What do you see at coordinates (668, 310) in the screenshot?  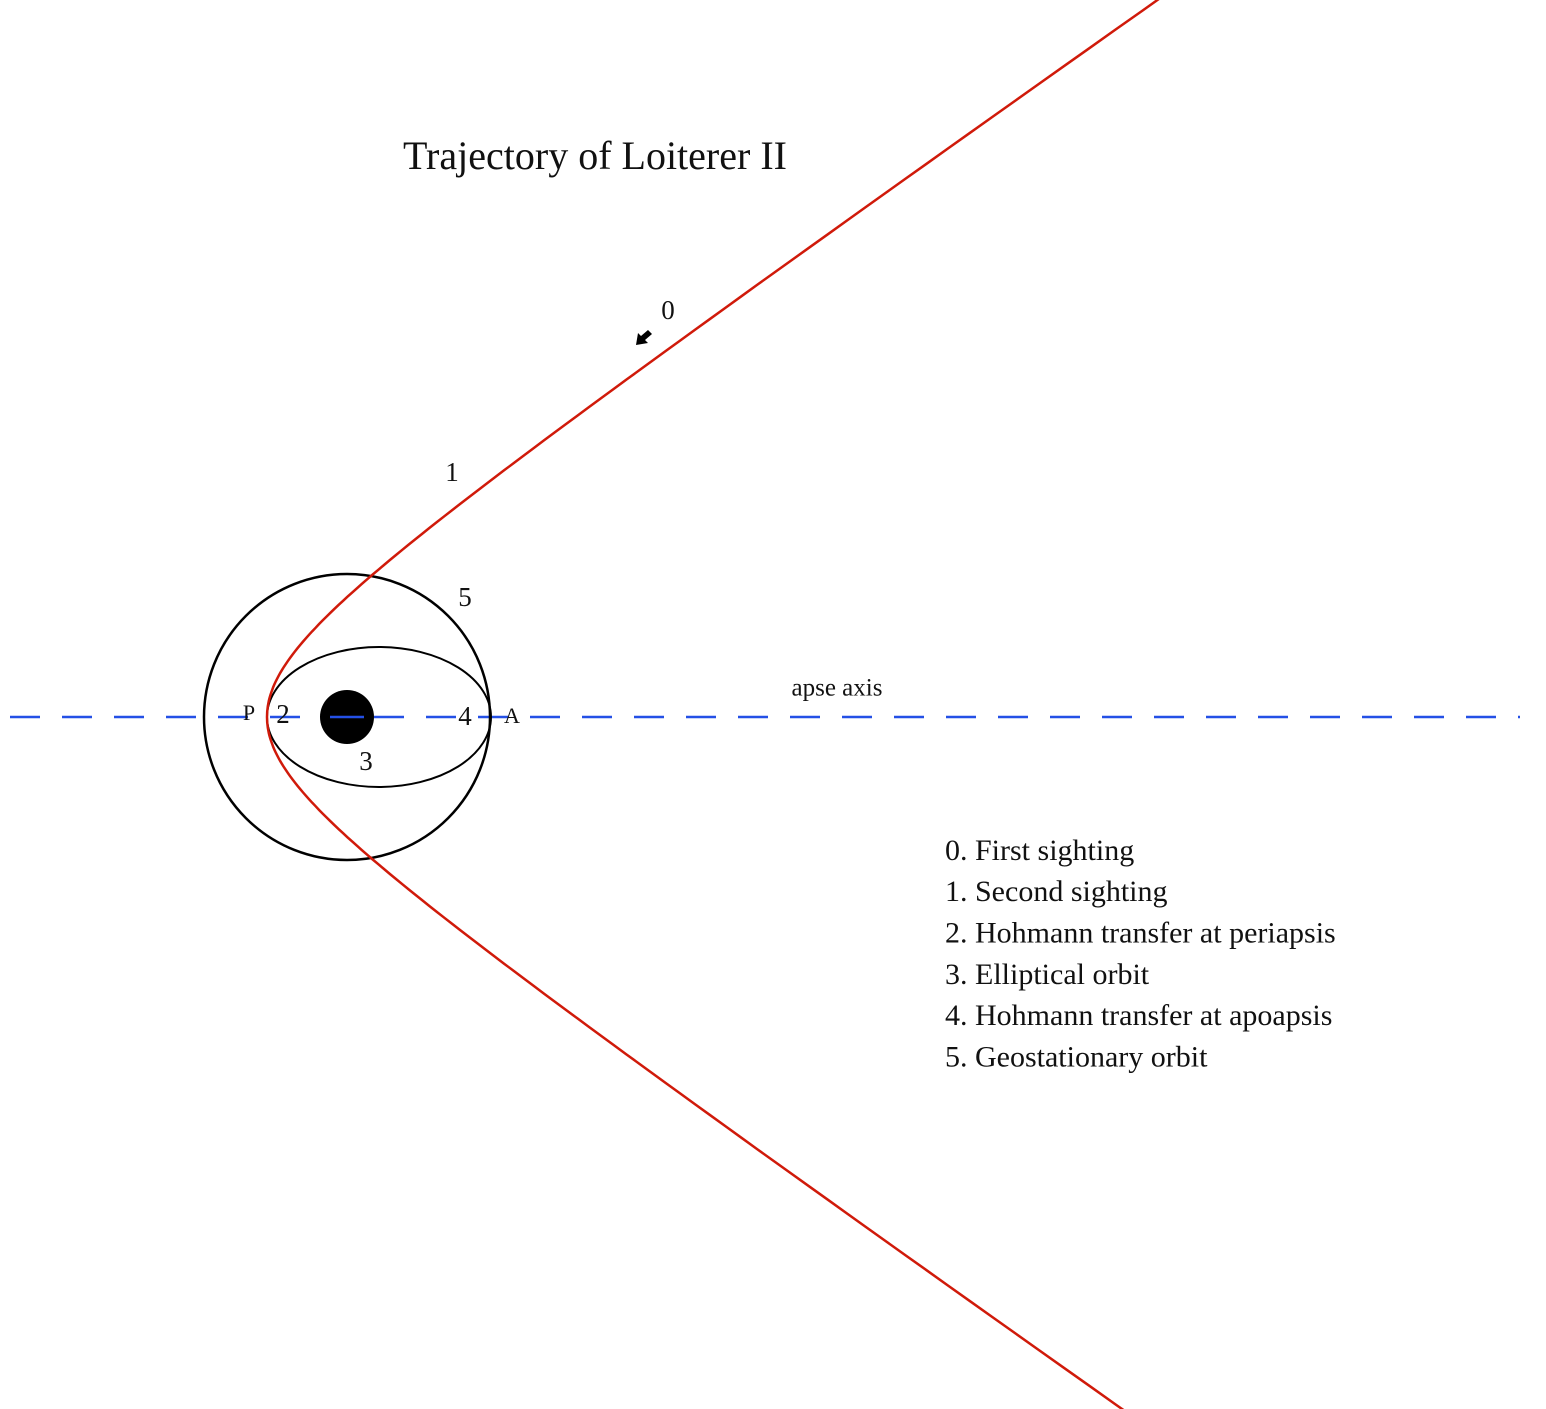 I see `marker-label: 0` at bounding box center [668, 310].